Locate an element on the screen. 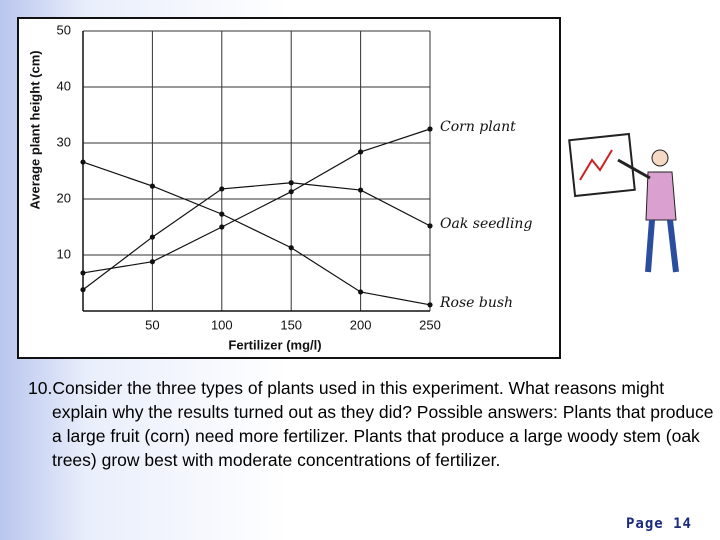 This screenshot has height=540, width=720. series-label: Rose bush is located at coordinates (476, 303).